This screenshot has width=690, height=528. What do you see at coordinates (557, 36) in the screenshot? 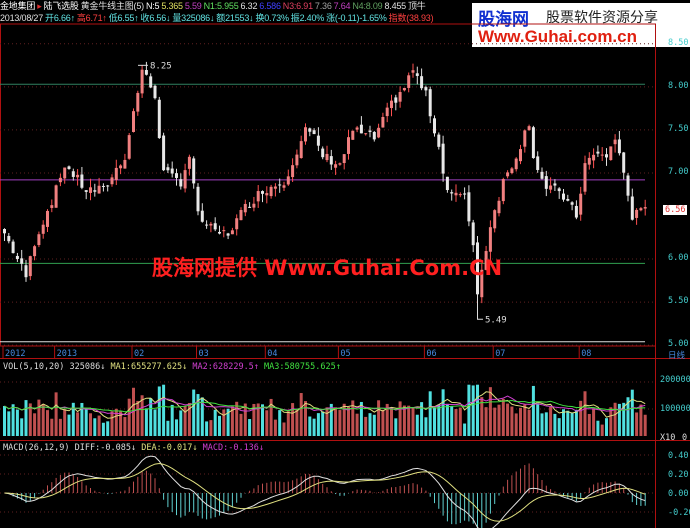
I see `logo-url: Www.Guhai.com.cn` at bounding box center [557, 36].